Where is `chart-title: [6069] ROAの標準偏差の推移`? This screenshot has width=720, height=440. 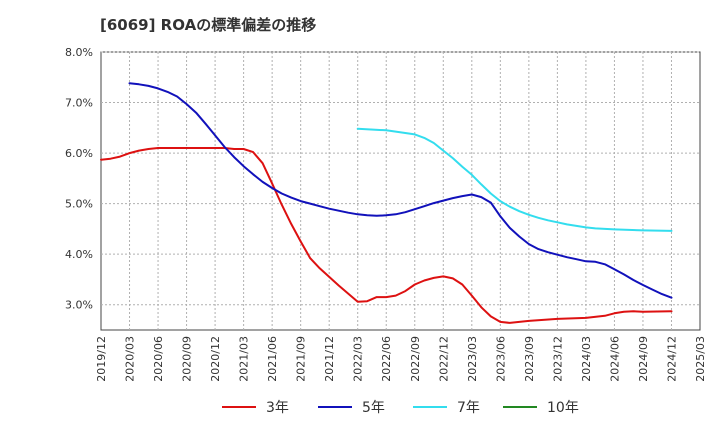 chart-title: [6069] ROAの標準偏差の推移 is located at coordinates (208, 25).